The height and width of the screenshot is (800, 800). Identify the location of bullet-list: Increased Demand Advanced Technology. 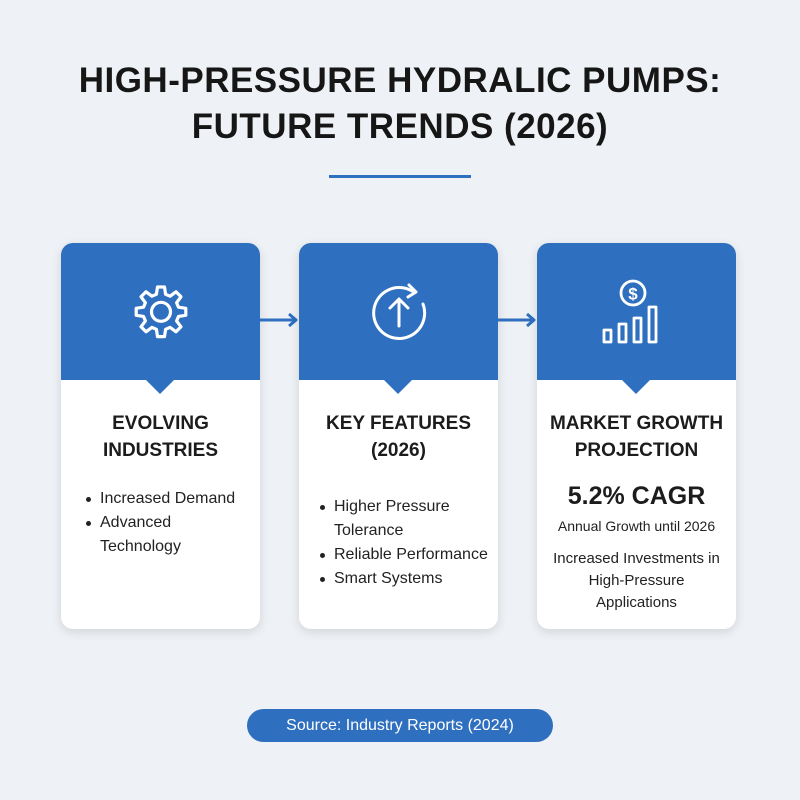
(170, 523).